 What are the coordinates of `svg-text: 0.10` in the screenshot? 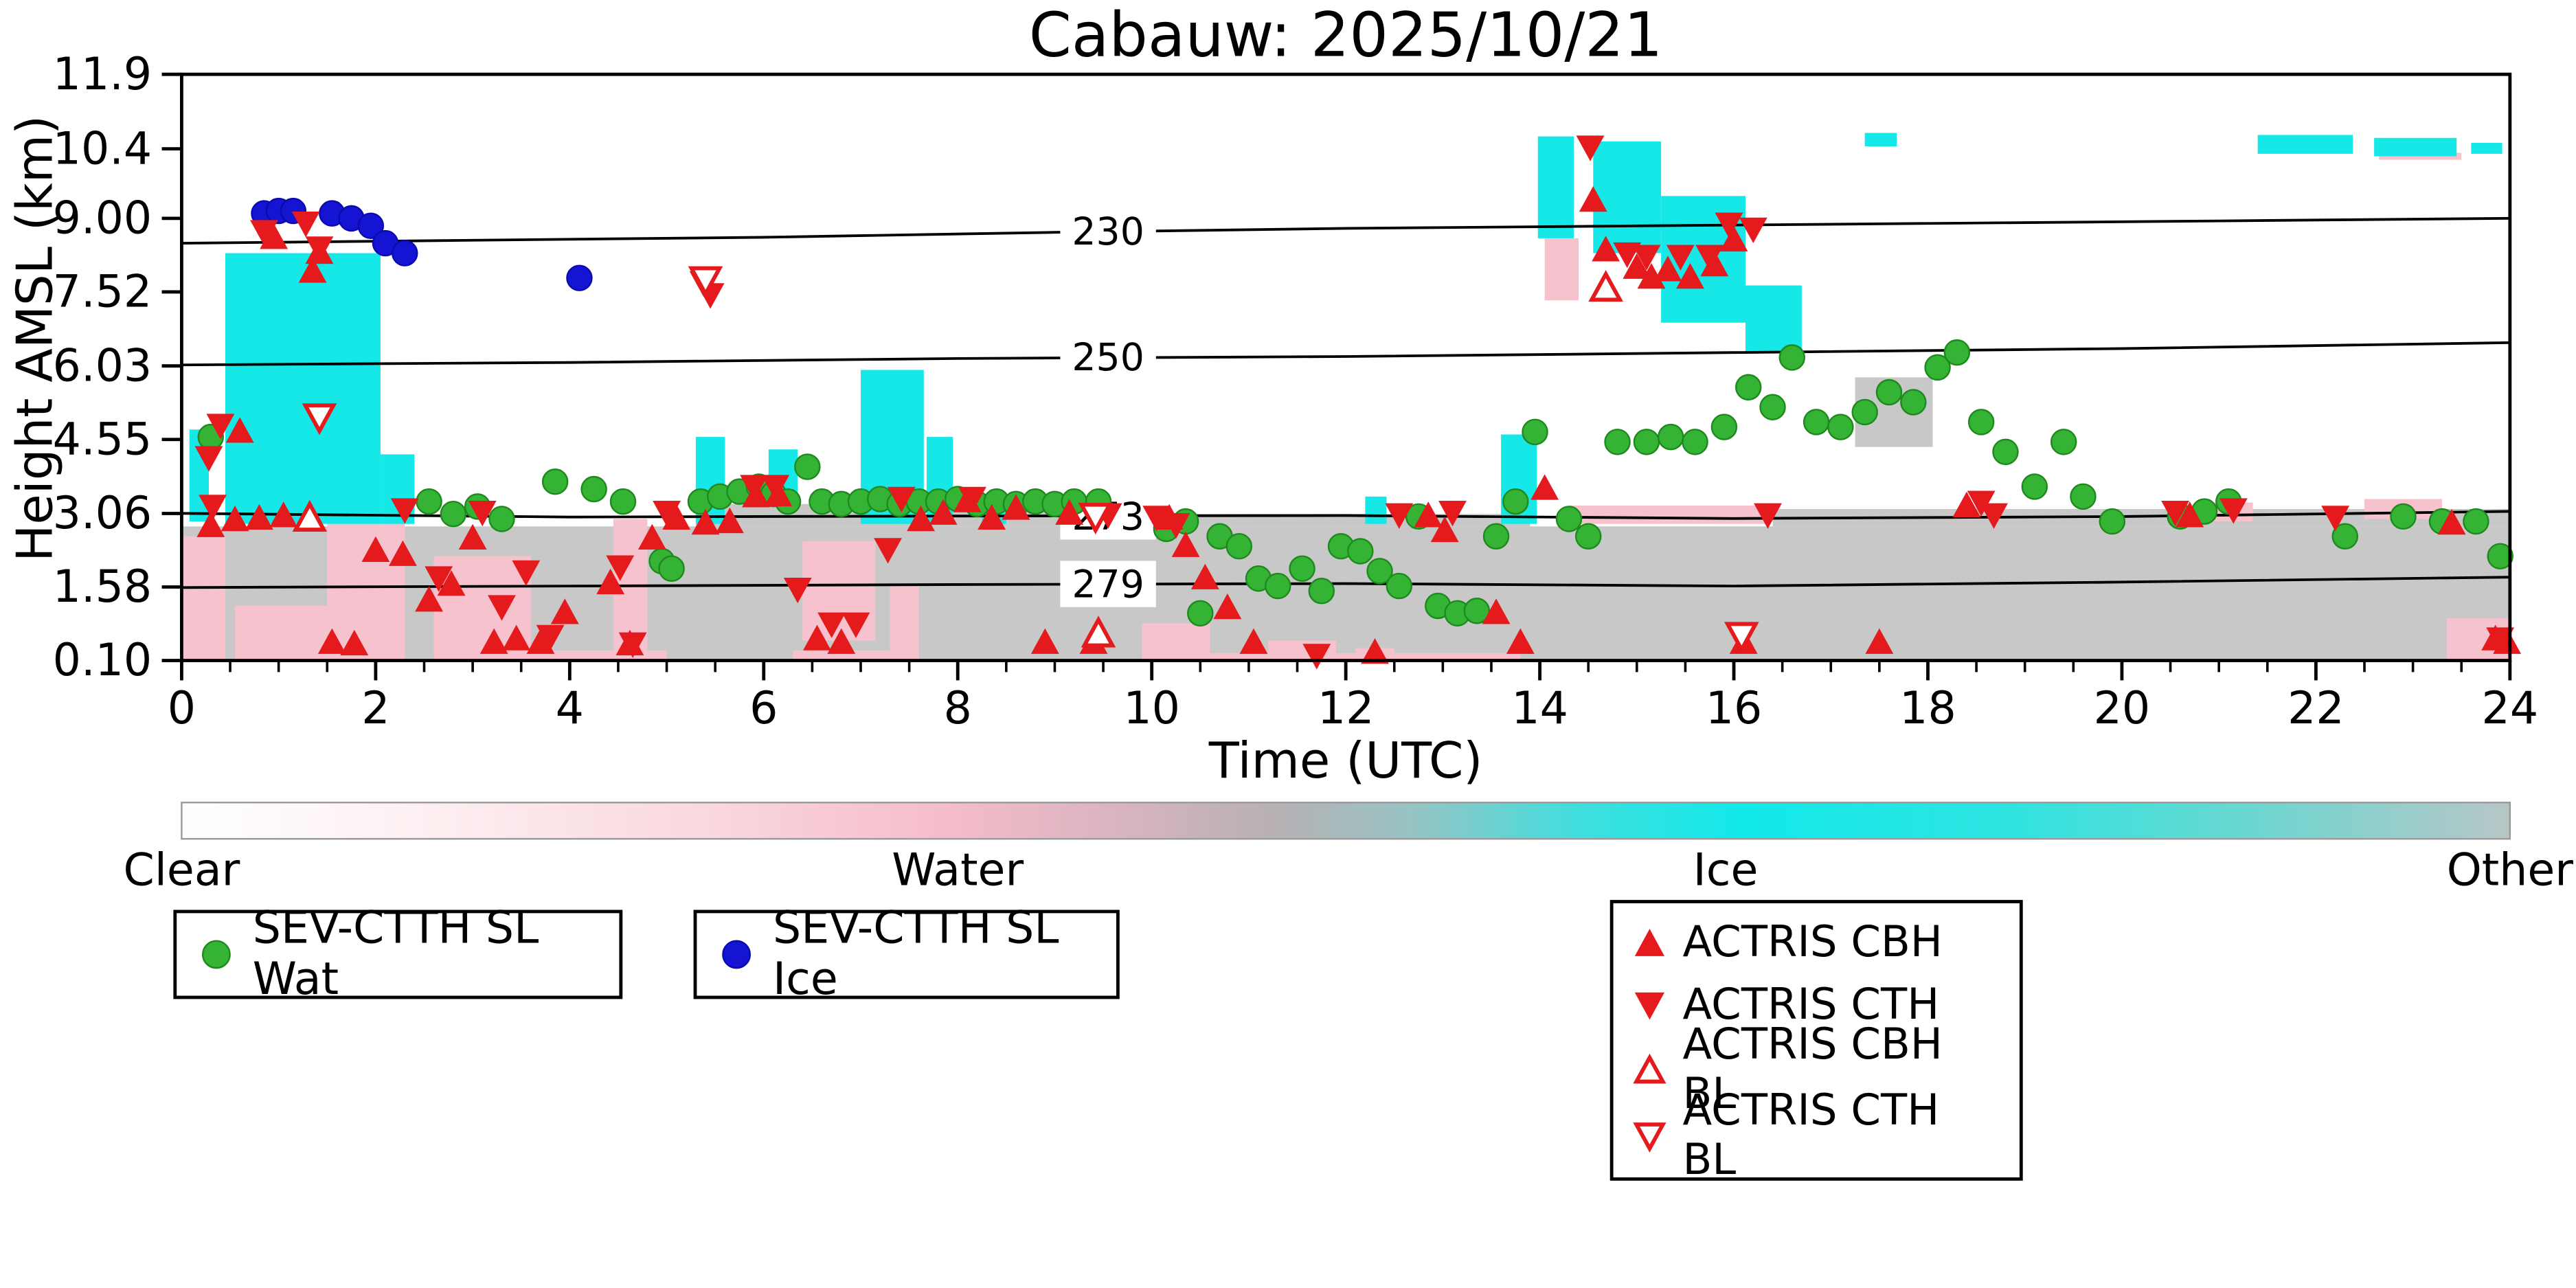 It's located at (102, 660).